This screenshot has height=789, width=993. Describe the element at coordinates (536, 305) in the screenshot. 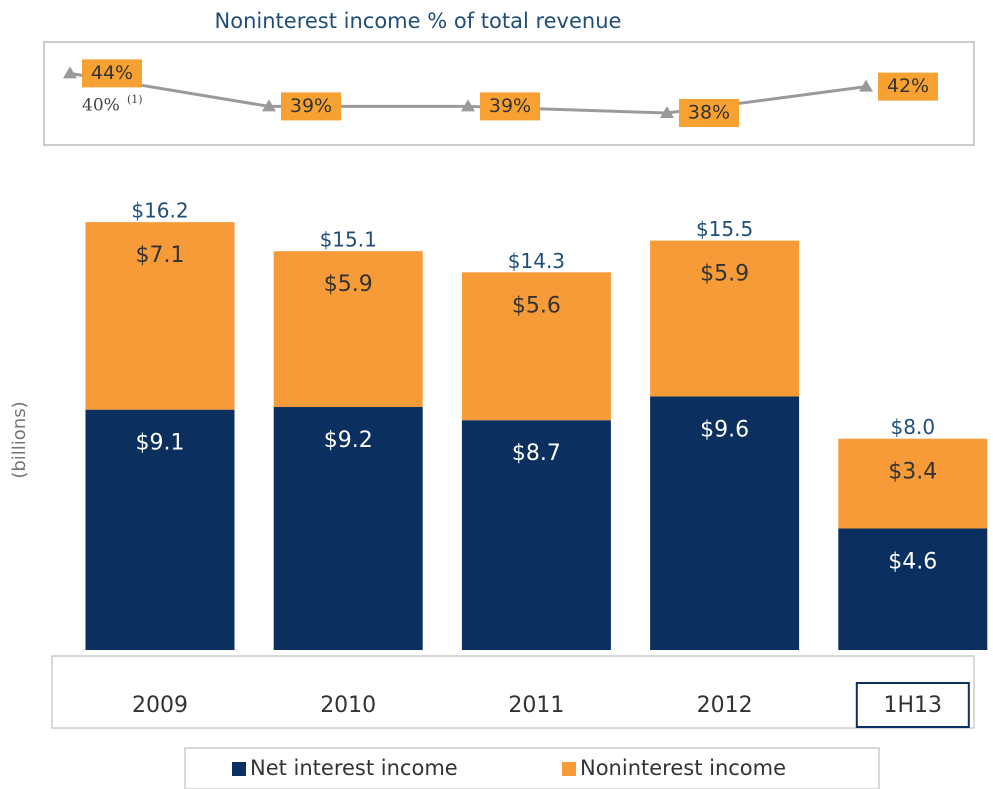

I see `segment-label: $5.6` at that location.